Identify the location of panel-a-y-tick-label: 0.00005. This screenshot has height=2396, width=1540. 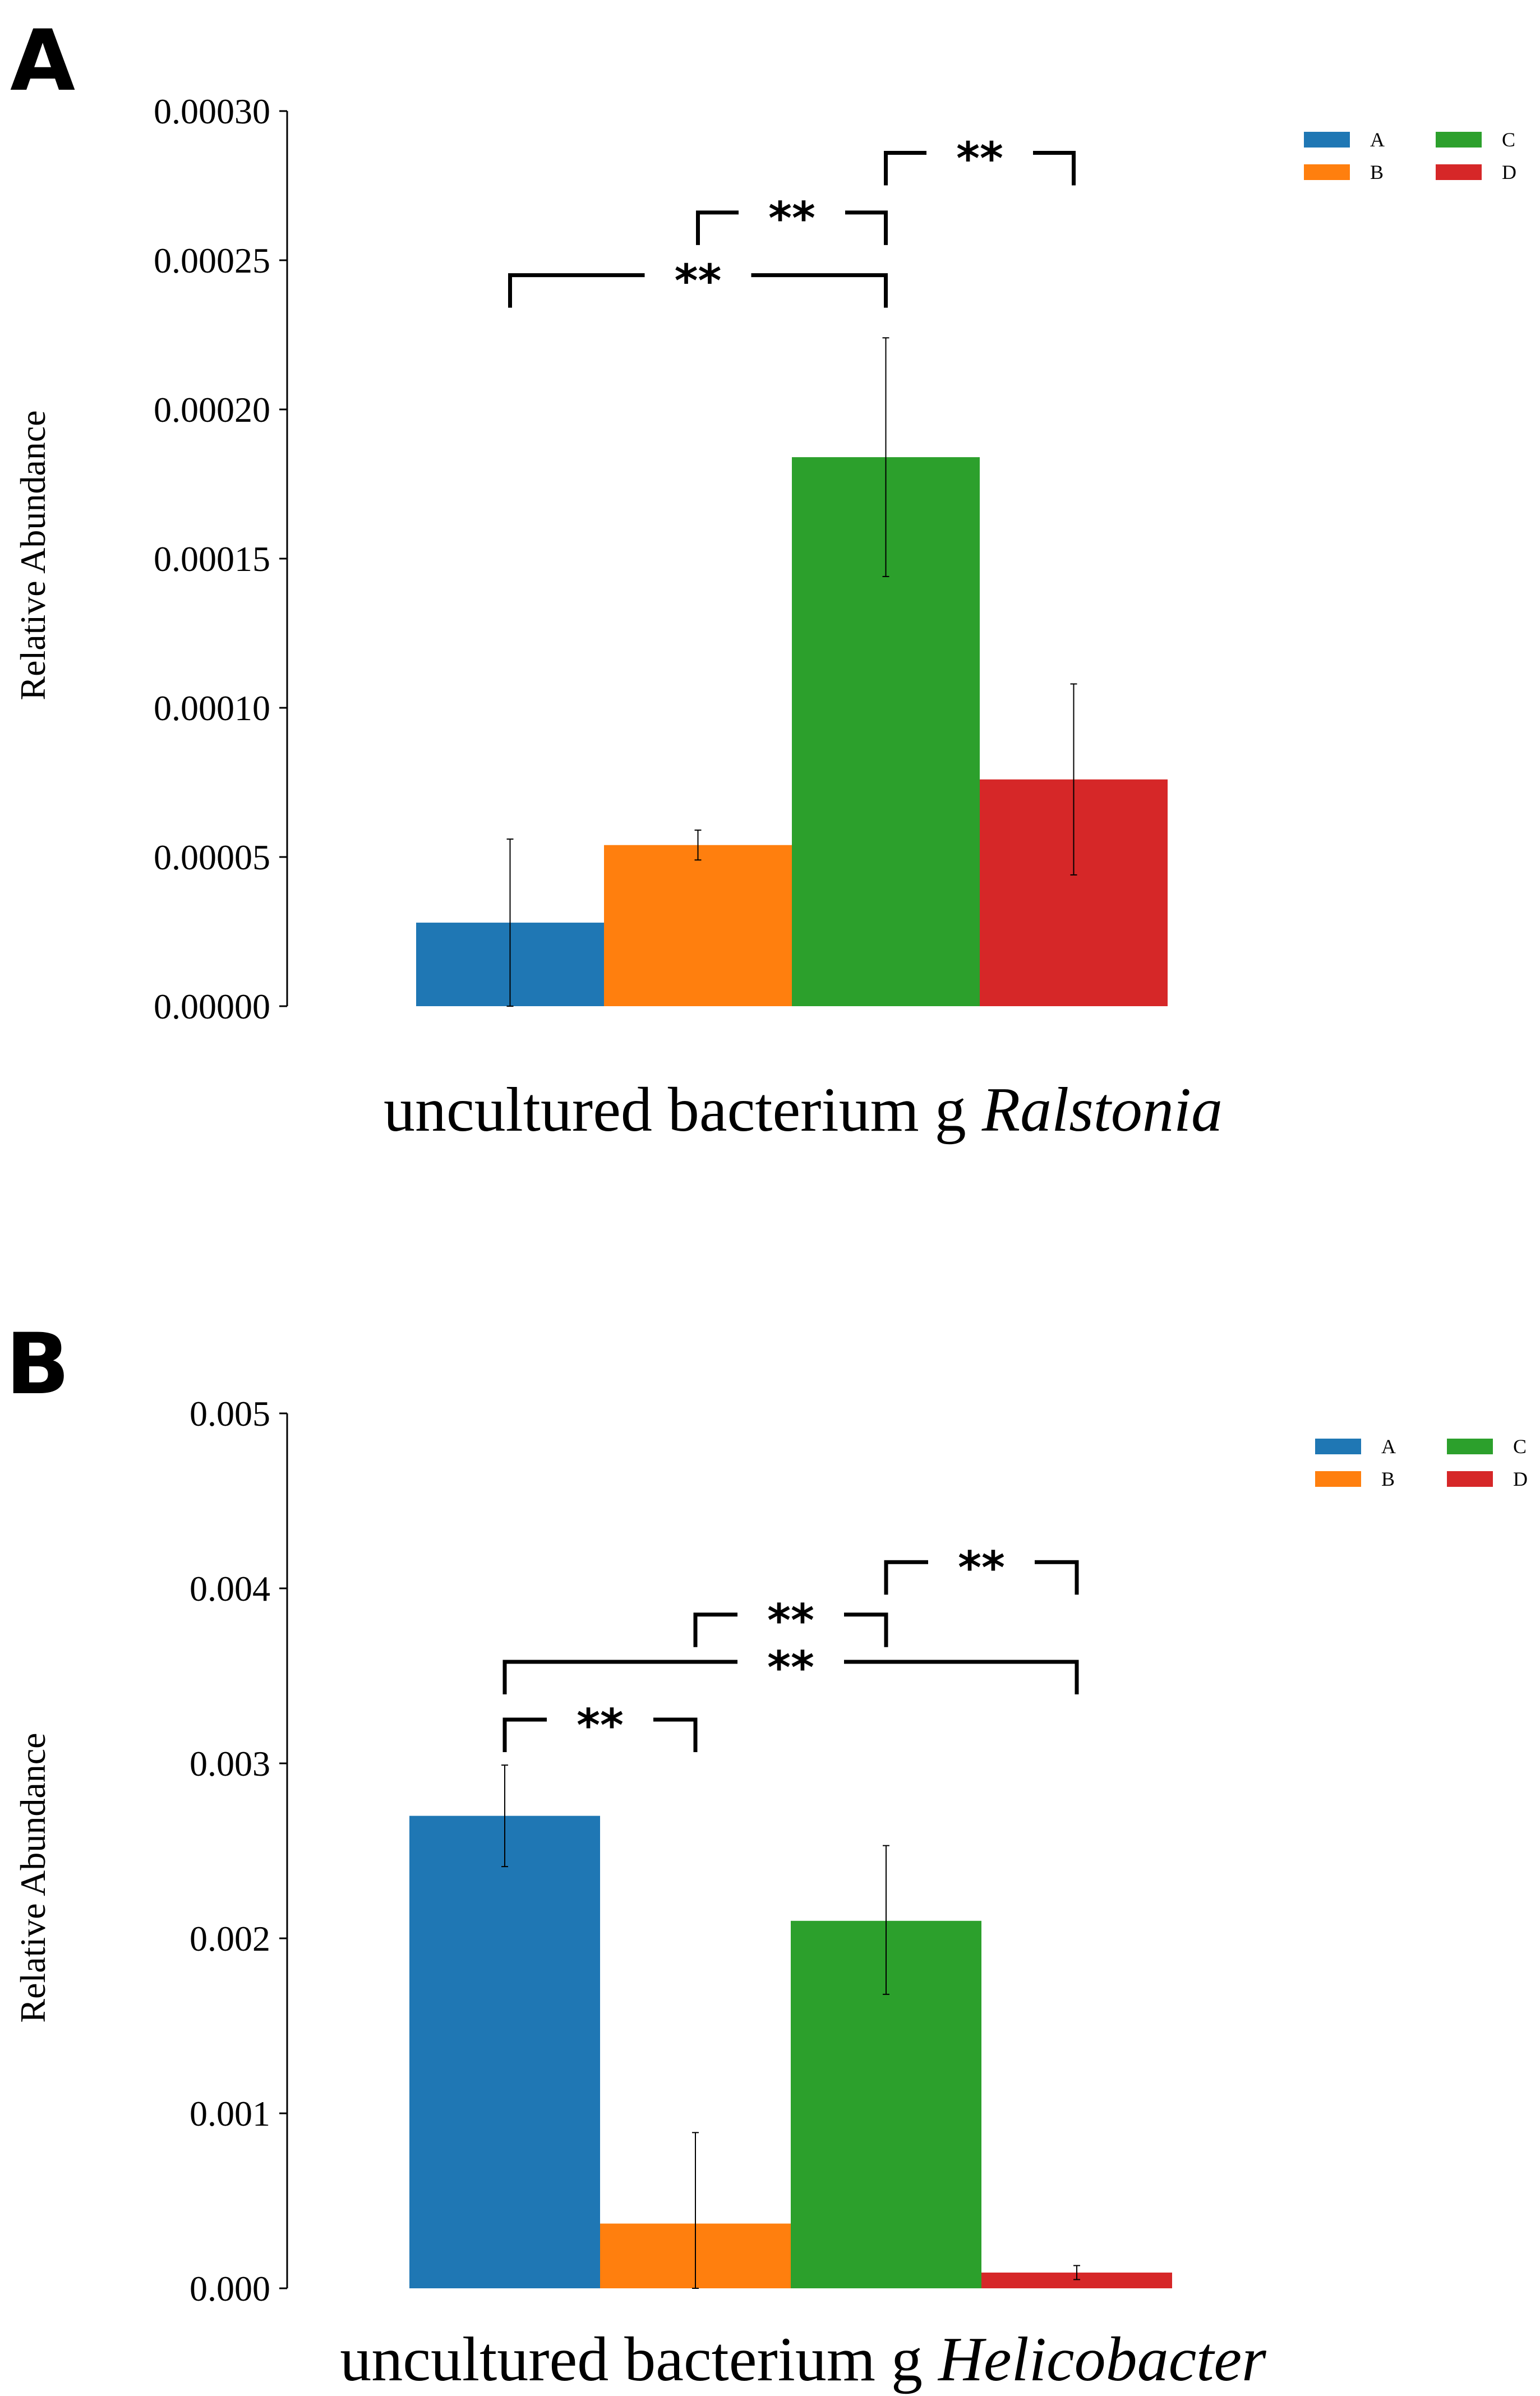
(212, 857).